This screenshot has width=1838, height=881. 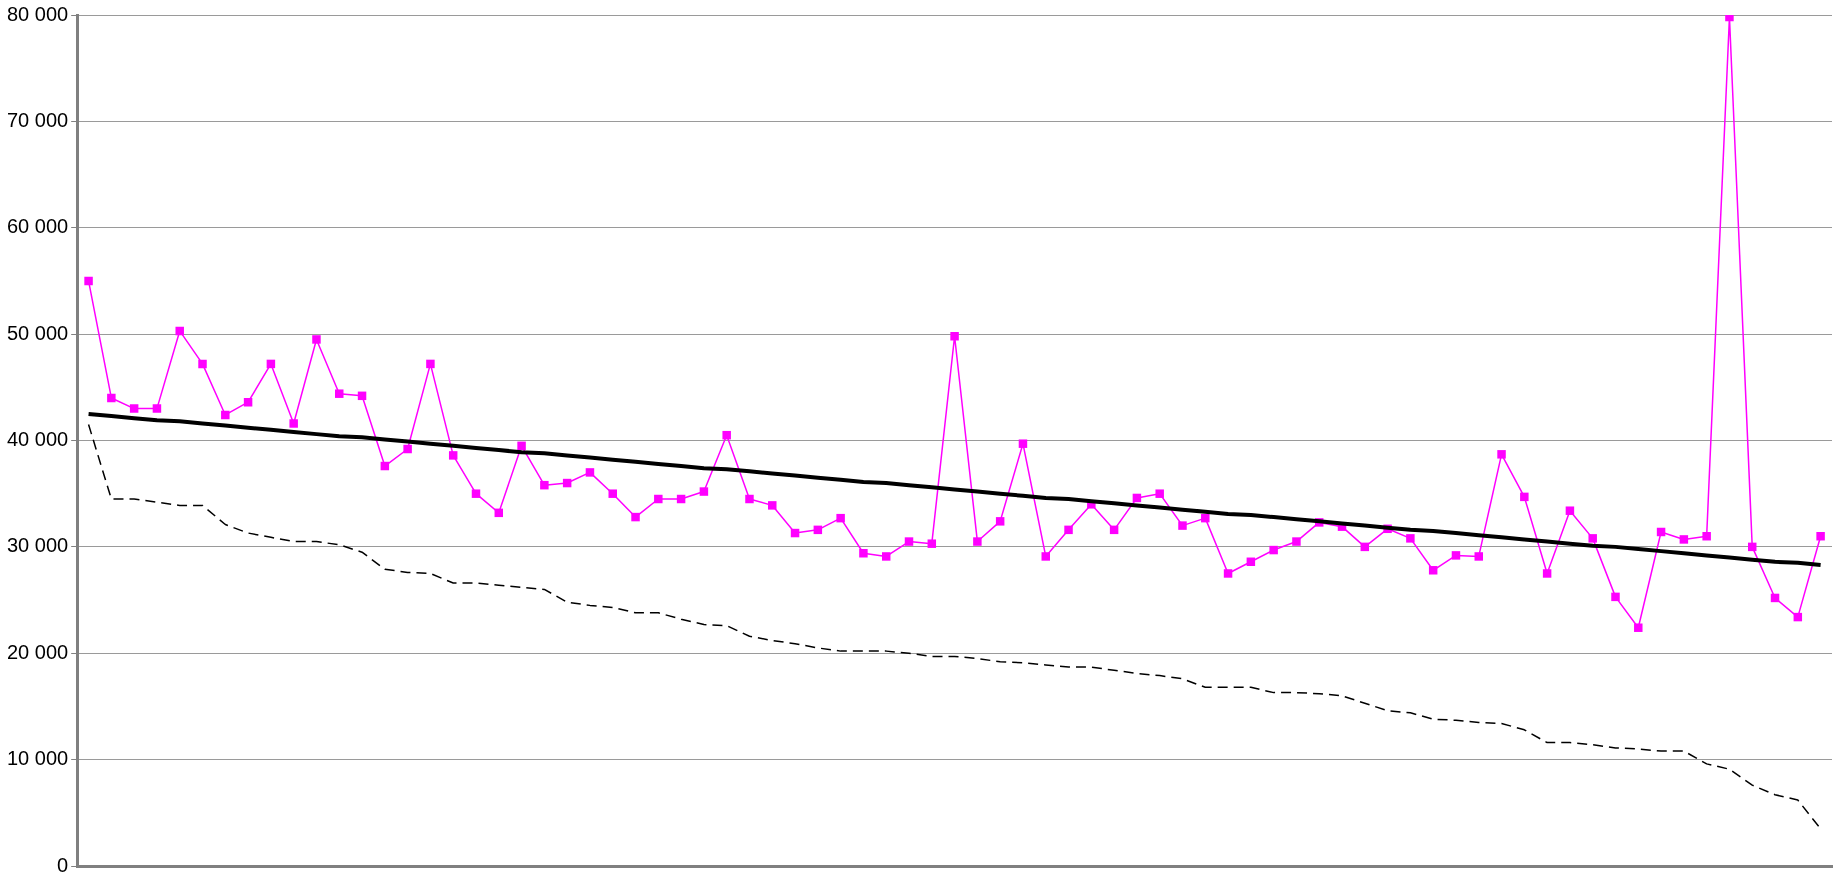 I want to click on y-tick-label: 20 000, so click(x=38, y=651).